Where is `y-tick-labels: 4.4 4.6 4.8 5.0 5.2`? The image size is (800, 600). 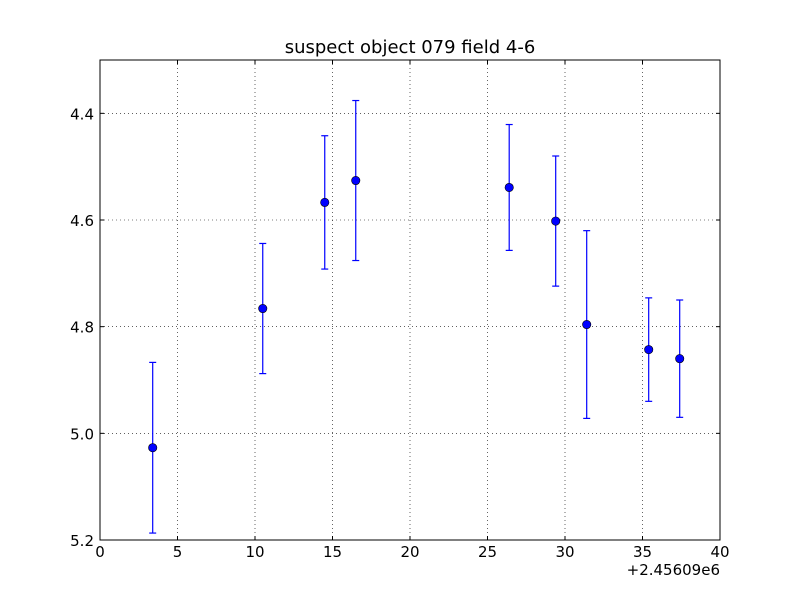
y-tick-labels: 4.4 4.6 4.8 5.0 5.2 is located at coordinates (82, 327).